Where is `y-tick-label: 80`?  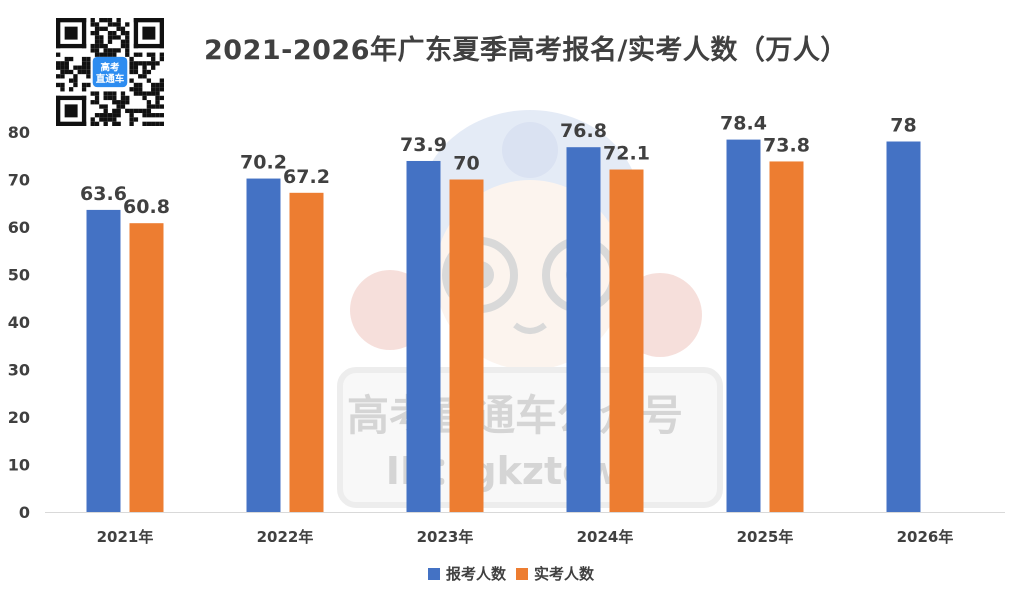 y-tick-label: 80 is located at coordinates (19, 132).